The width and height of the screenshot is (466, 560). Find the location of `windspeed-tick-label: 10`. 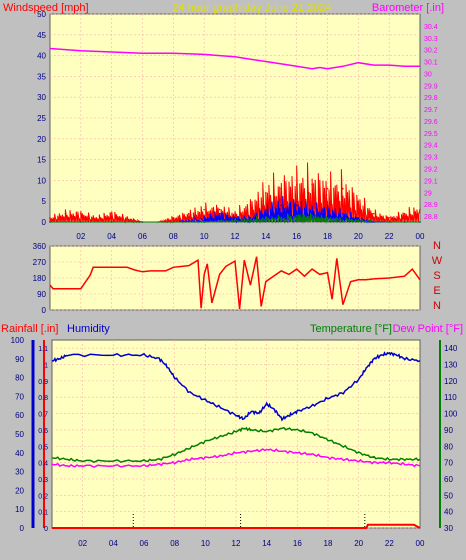

windspeed-tick-label: 10 is located at coordinates (41, 180).